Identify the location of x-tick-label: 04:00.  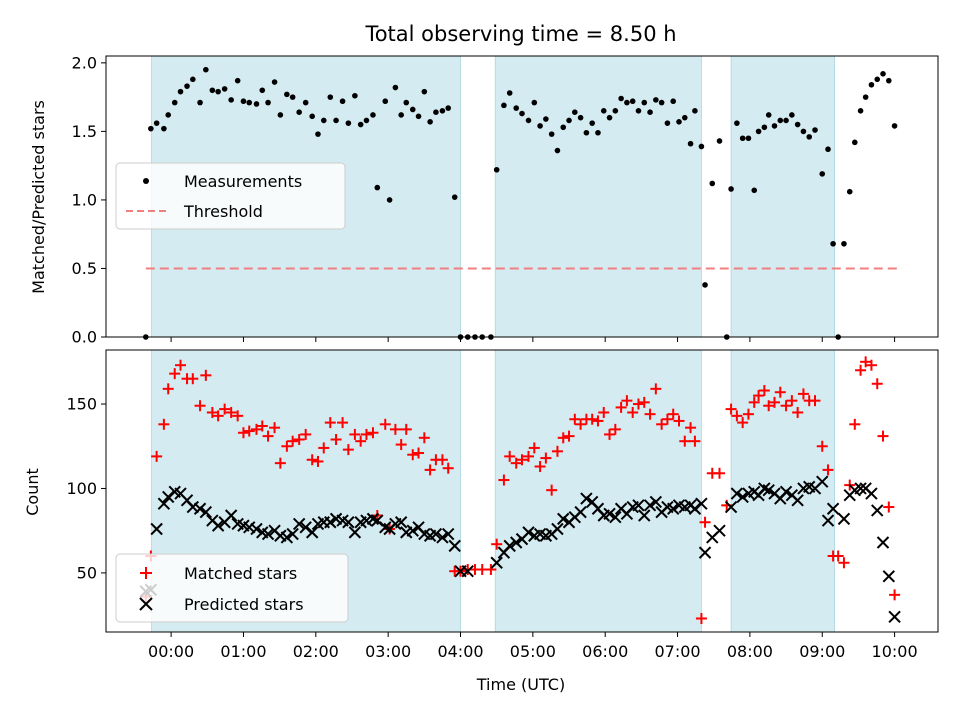
(460, 651).